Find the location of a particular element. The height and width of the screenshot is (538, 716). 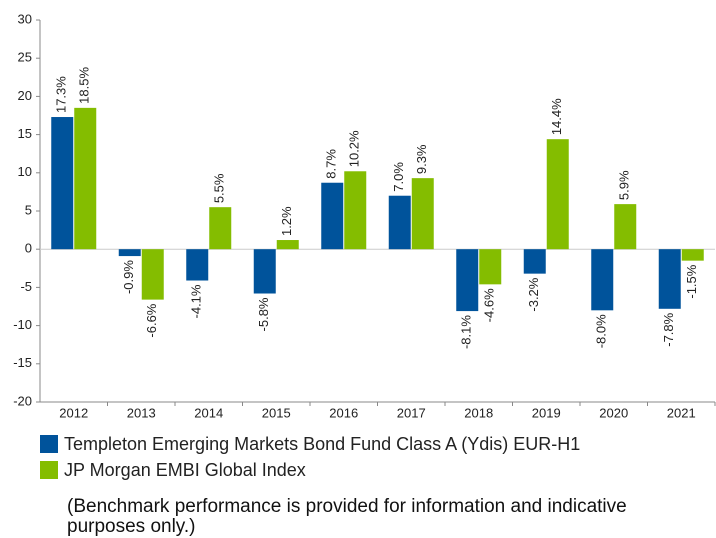

x-tick-label: 2012 is located at coordinates (73, 412).